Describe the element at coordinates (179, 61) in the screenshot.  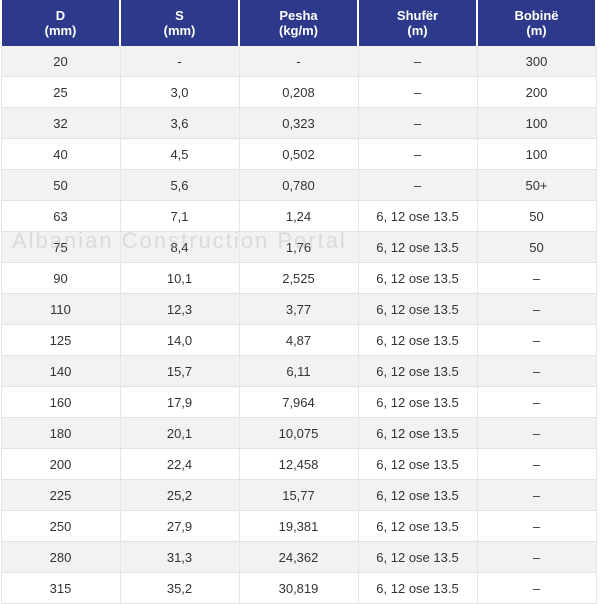
I see `table-cell: -` at that location.